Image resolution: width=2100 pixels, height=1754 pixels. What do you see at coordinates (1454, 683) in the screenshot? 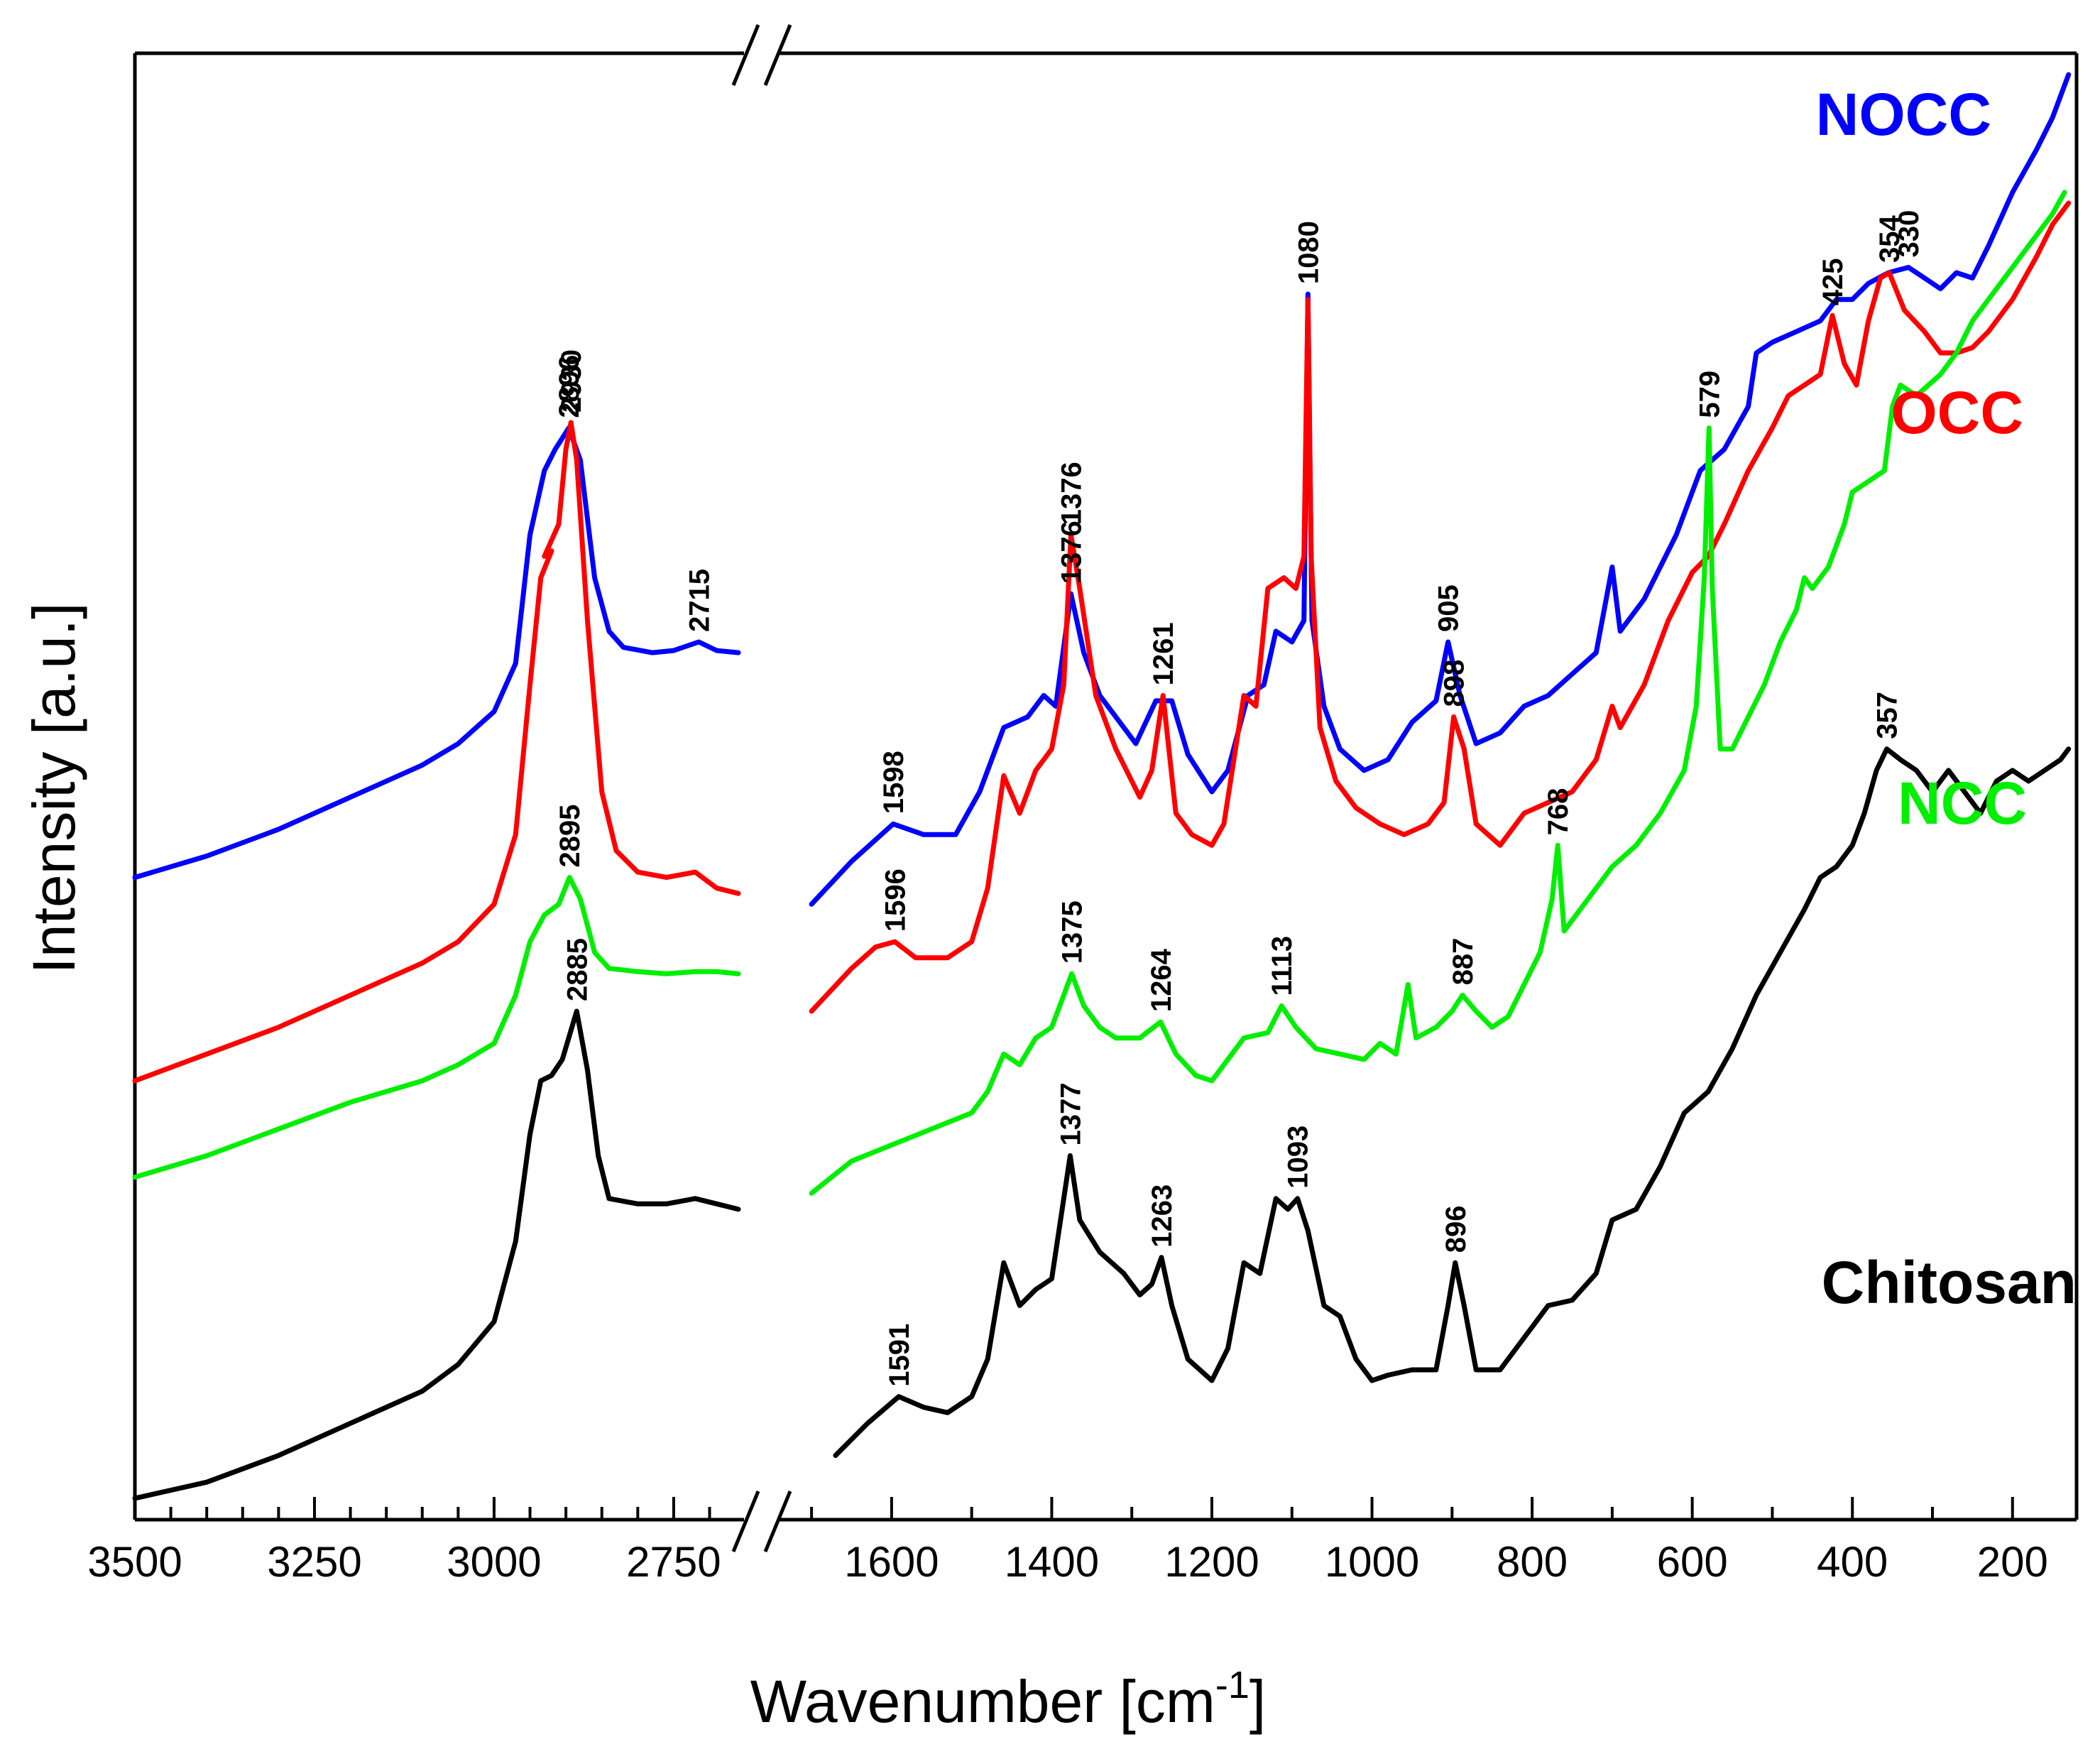
I see `peak-label-occ-898: 898` at bounding box center [1454, 683].